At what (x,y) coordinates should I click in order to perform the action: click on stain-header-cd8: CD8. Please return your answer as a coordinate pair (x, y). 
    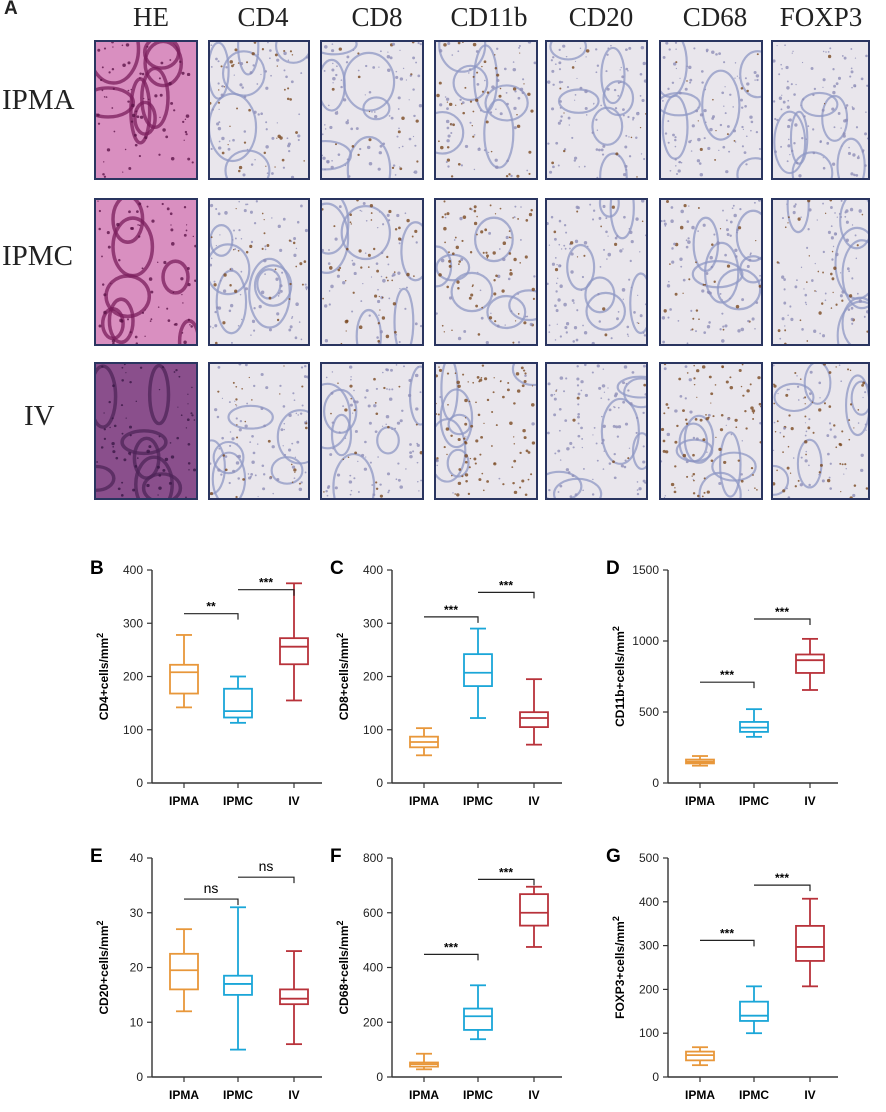
    Looking at the image, I should click on (377, 17).